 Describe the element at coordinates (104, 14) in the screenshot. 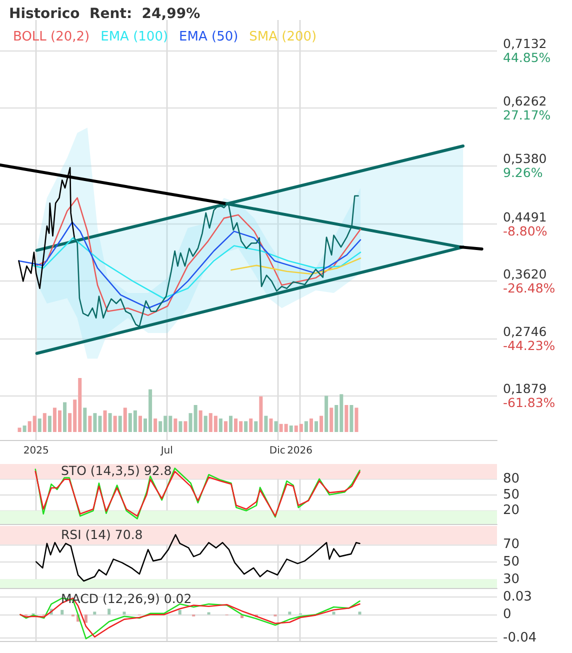

I see `chart-title: Historico Rent: 24,99%` at that location.